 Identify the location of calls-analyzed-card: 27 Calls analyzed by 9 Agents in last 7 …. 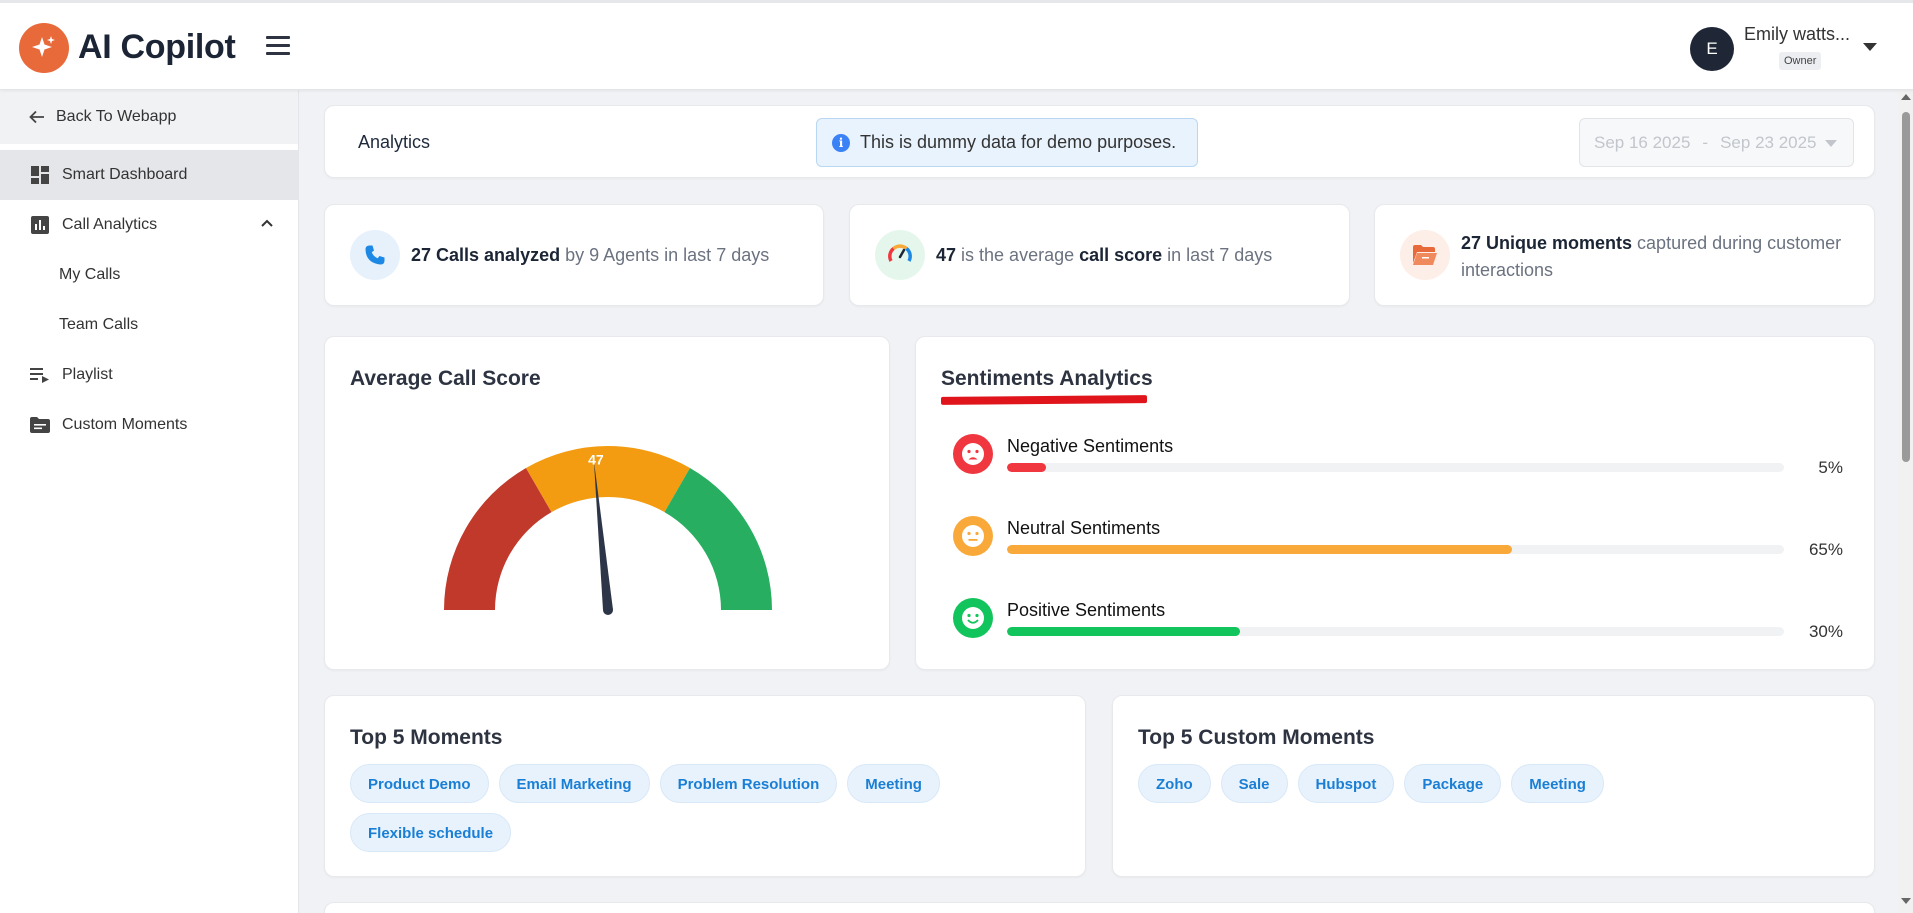
(574, 255).